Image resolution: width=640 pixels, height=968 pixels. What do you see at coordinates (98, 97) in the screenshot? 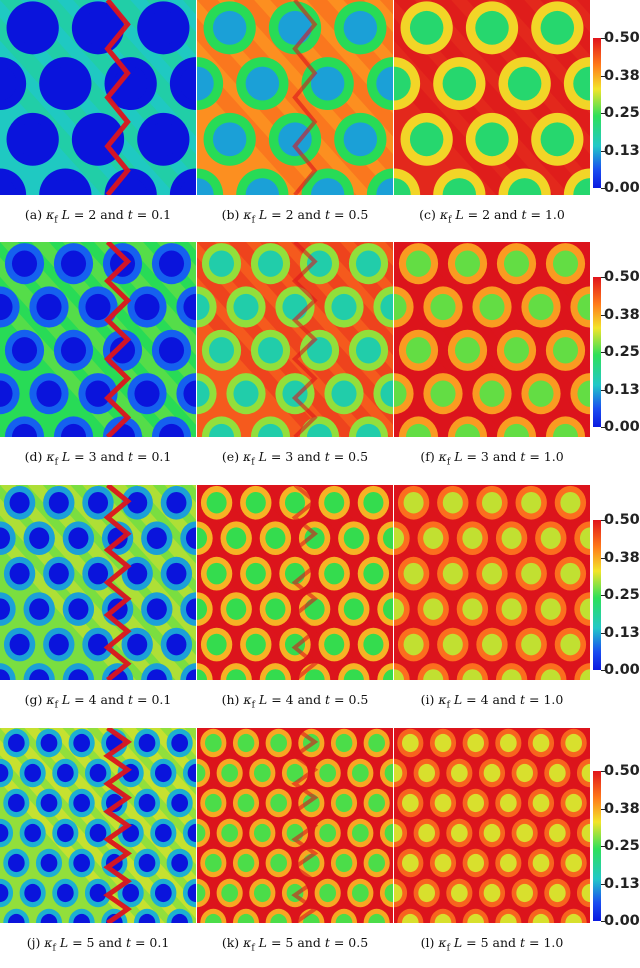
I see `heatmap-panel-a` at bounding box center [98, 97].